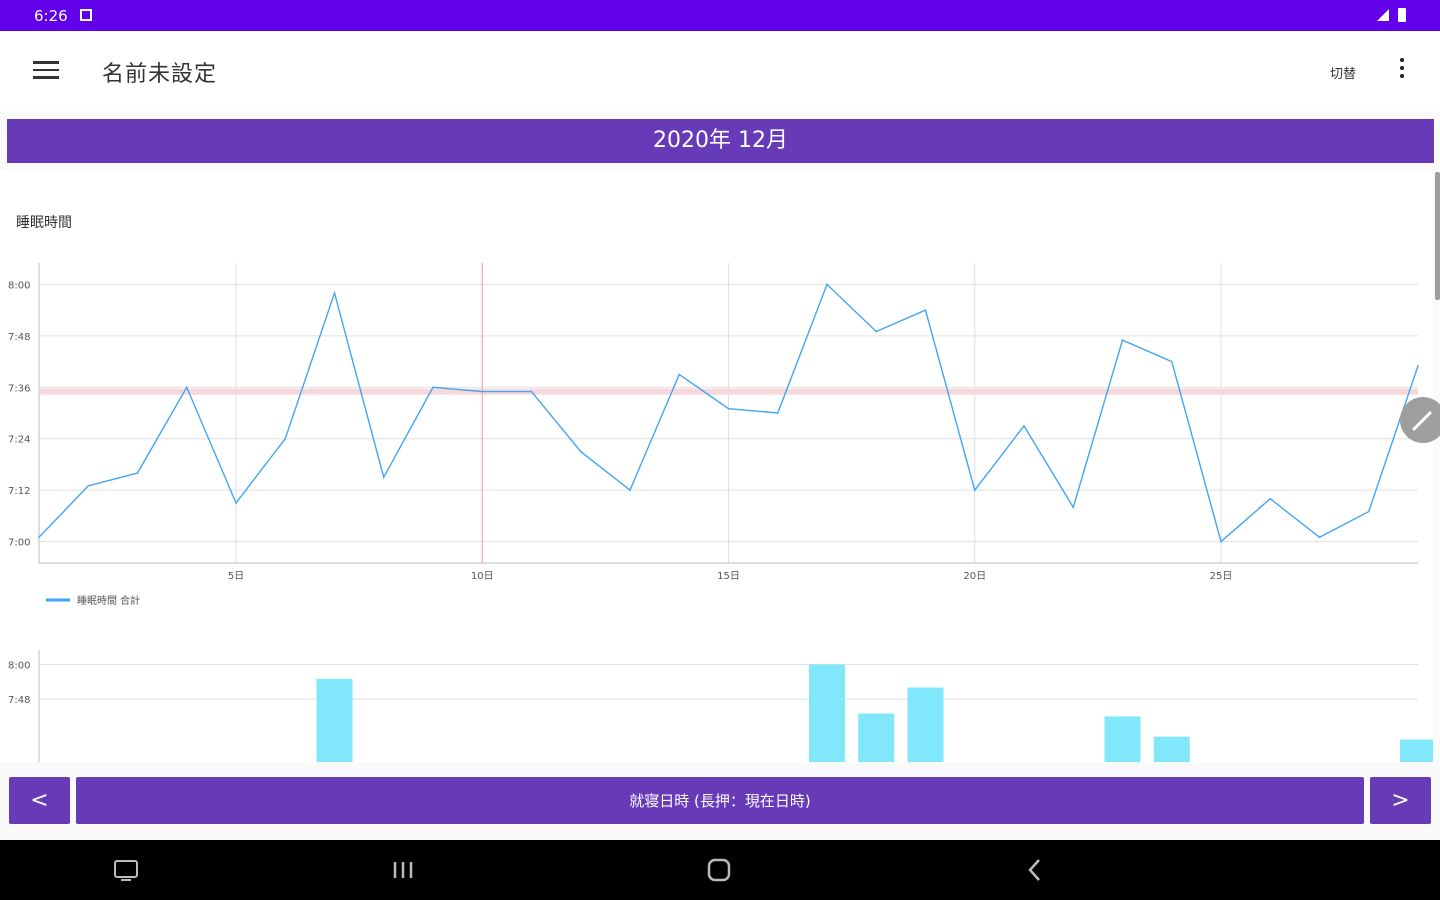  Describe the element at coordinates (1035, 870) in the screenshot. I see `back-icon` at that location.